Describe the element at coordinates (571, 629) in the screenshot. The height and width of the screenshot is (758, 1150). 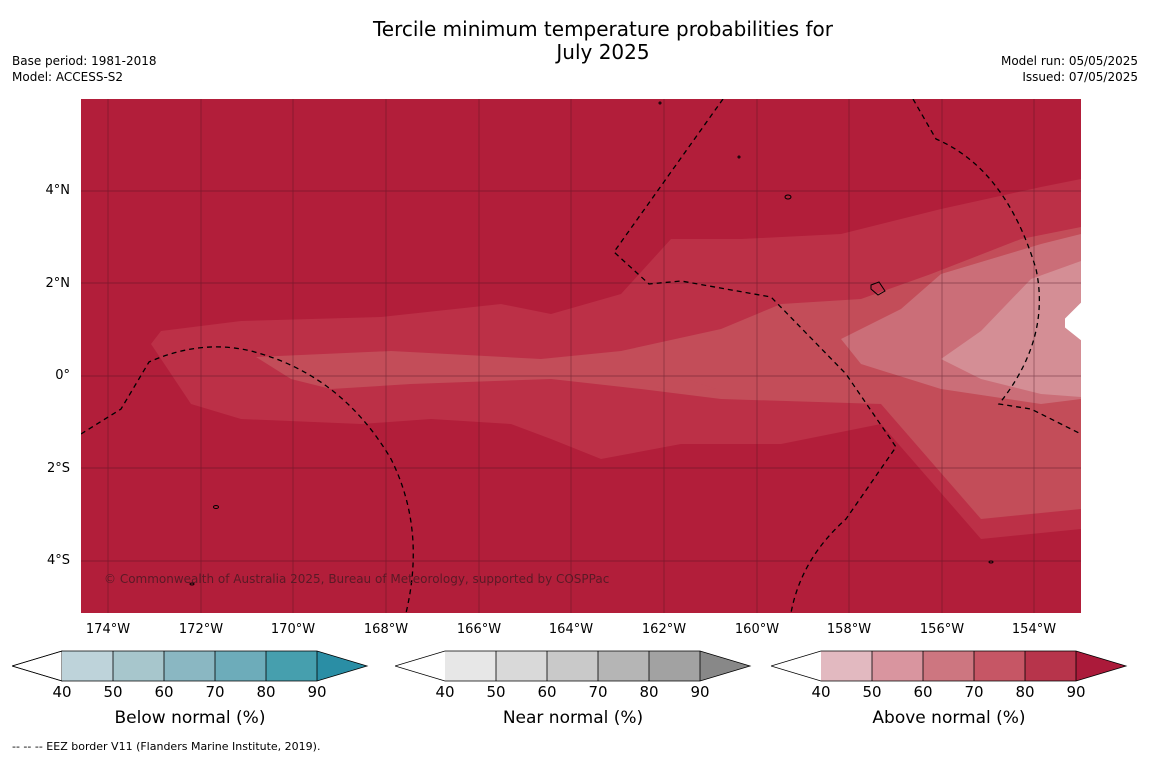
I see `lon-tick-164w: 164°W` at that location.